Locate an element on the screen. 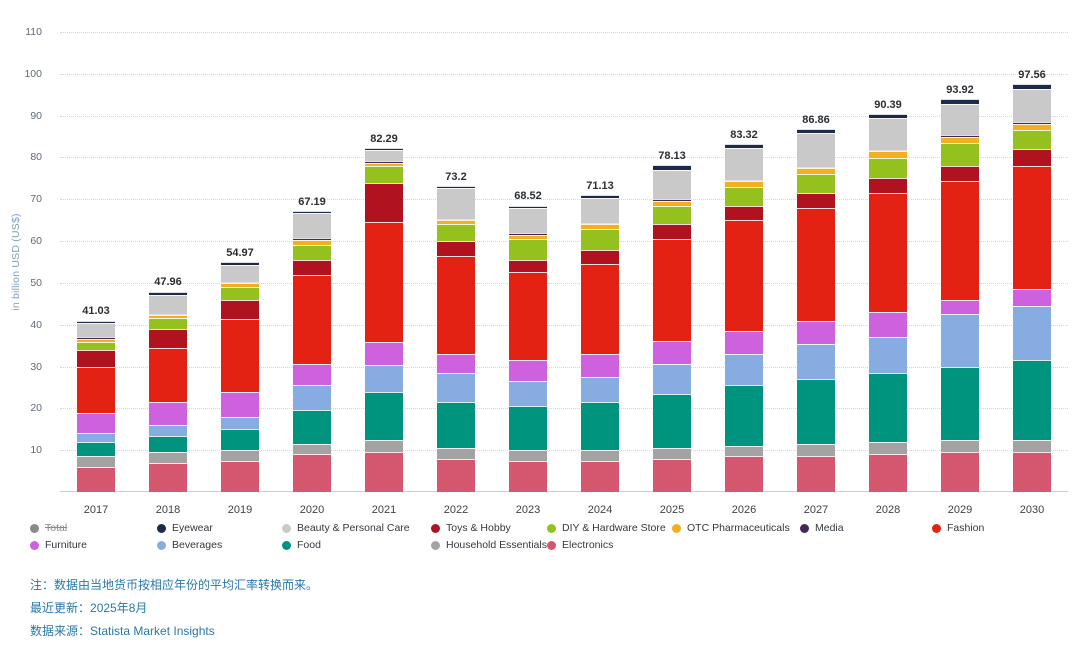 Image resolution: width=1080 pixels, height=645 pixels. y-tick-label: 50 is located at coordinates (36, 282).